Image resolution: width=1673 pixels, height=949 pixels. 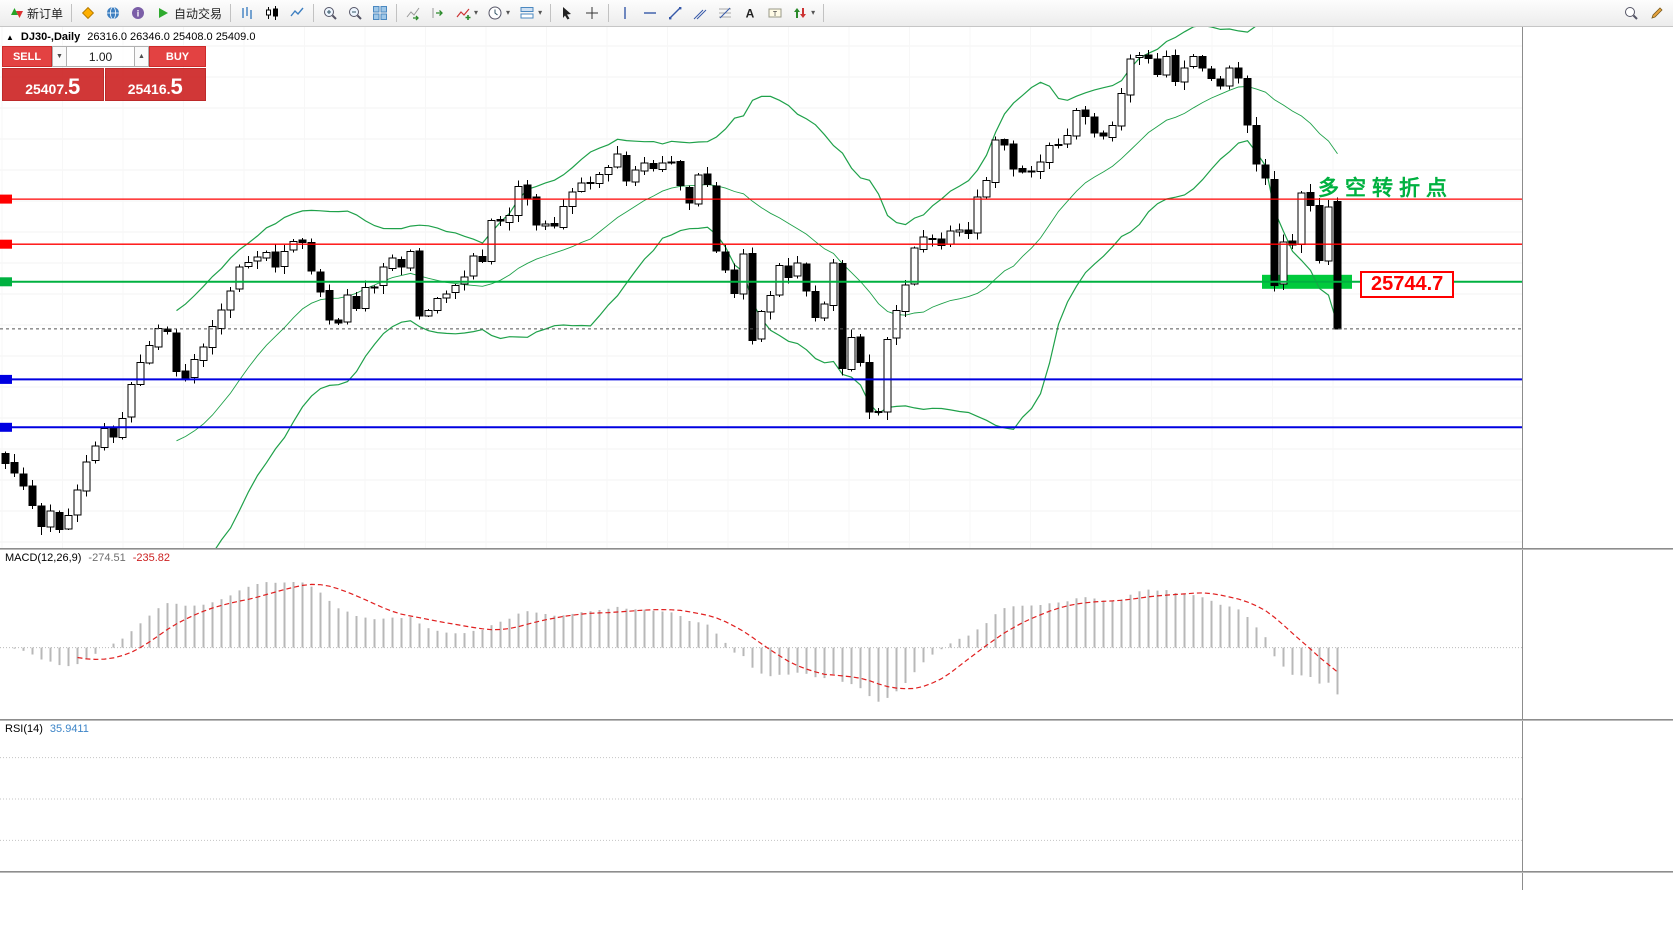 What do you see at coordinates (530, 13) in the screenshot?
I see `templates-button: ▾` at bounding box center [530, 13].